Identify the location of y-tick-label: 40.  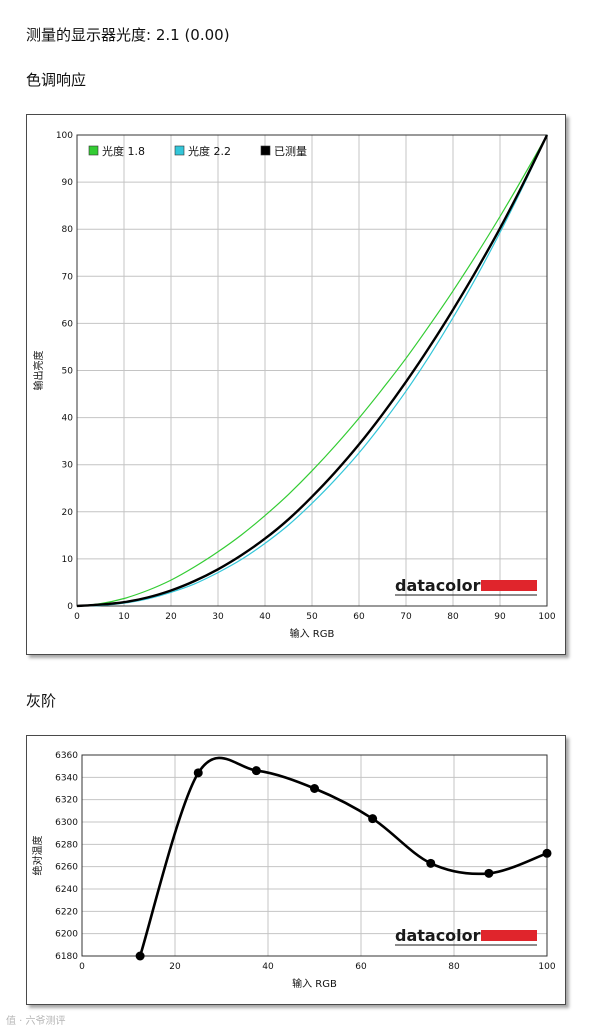
(68, 419).